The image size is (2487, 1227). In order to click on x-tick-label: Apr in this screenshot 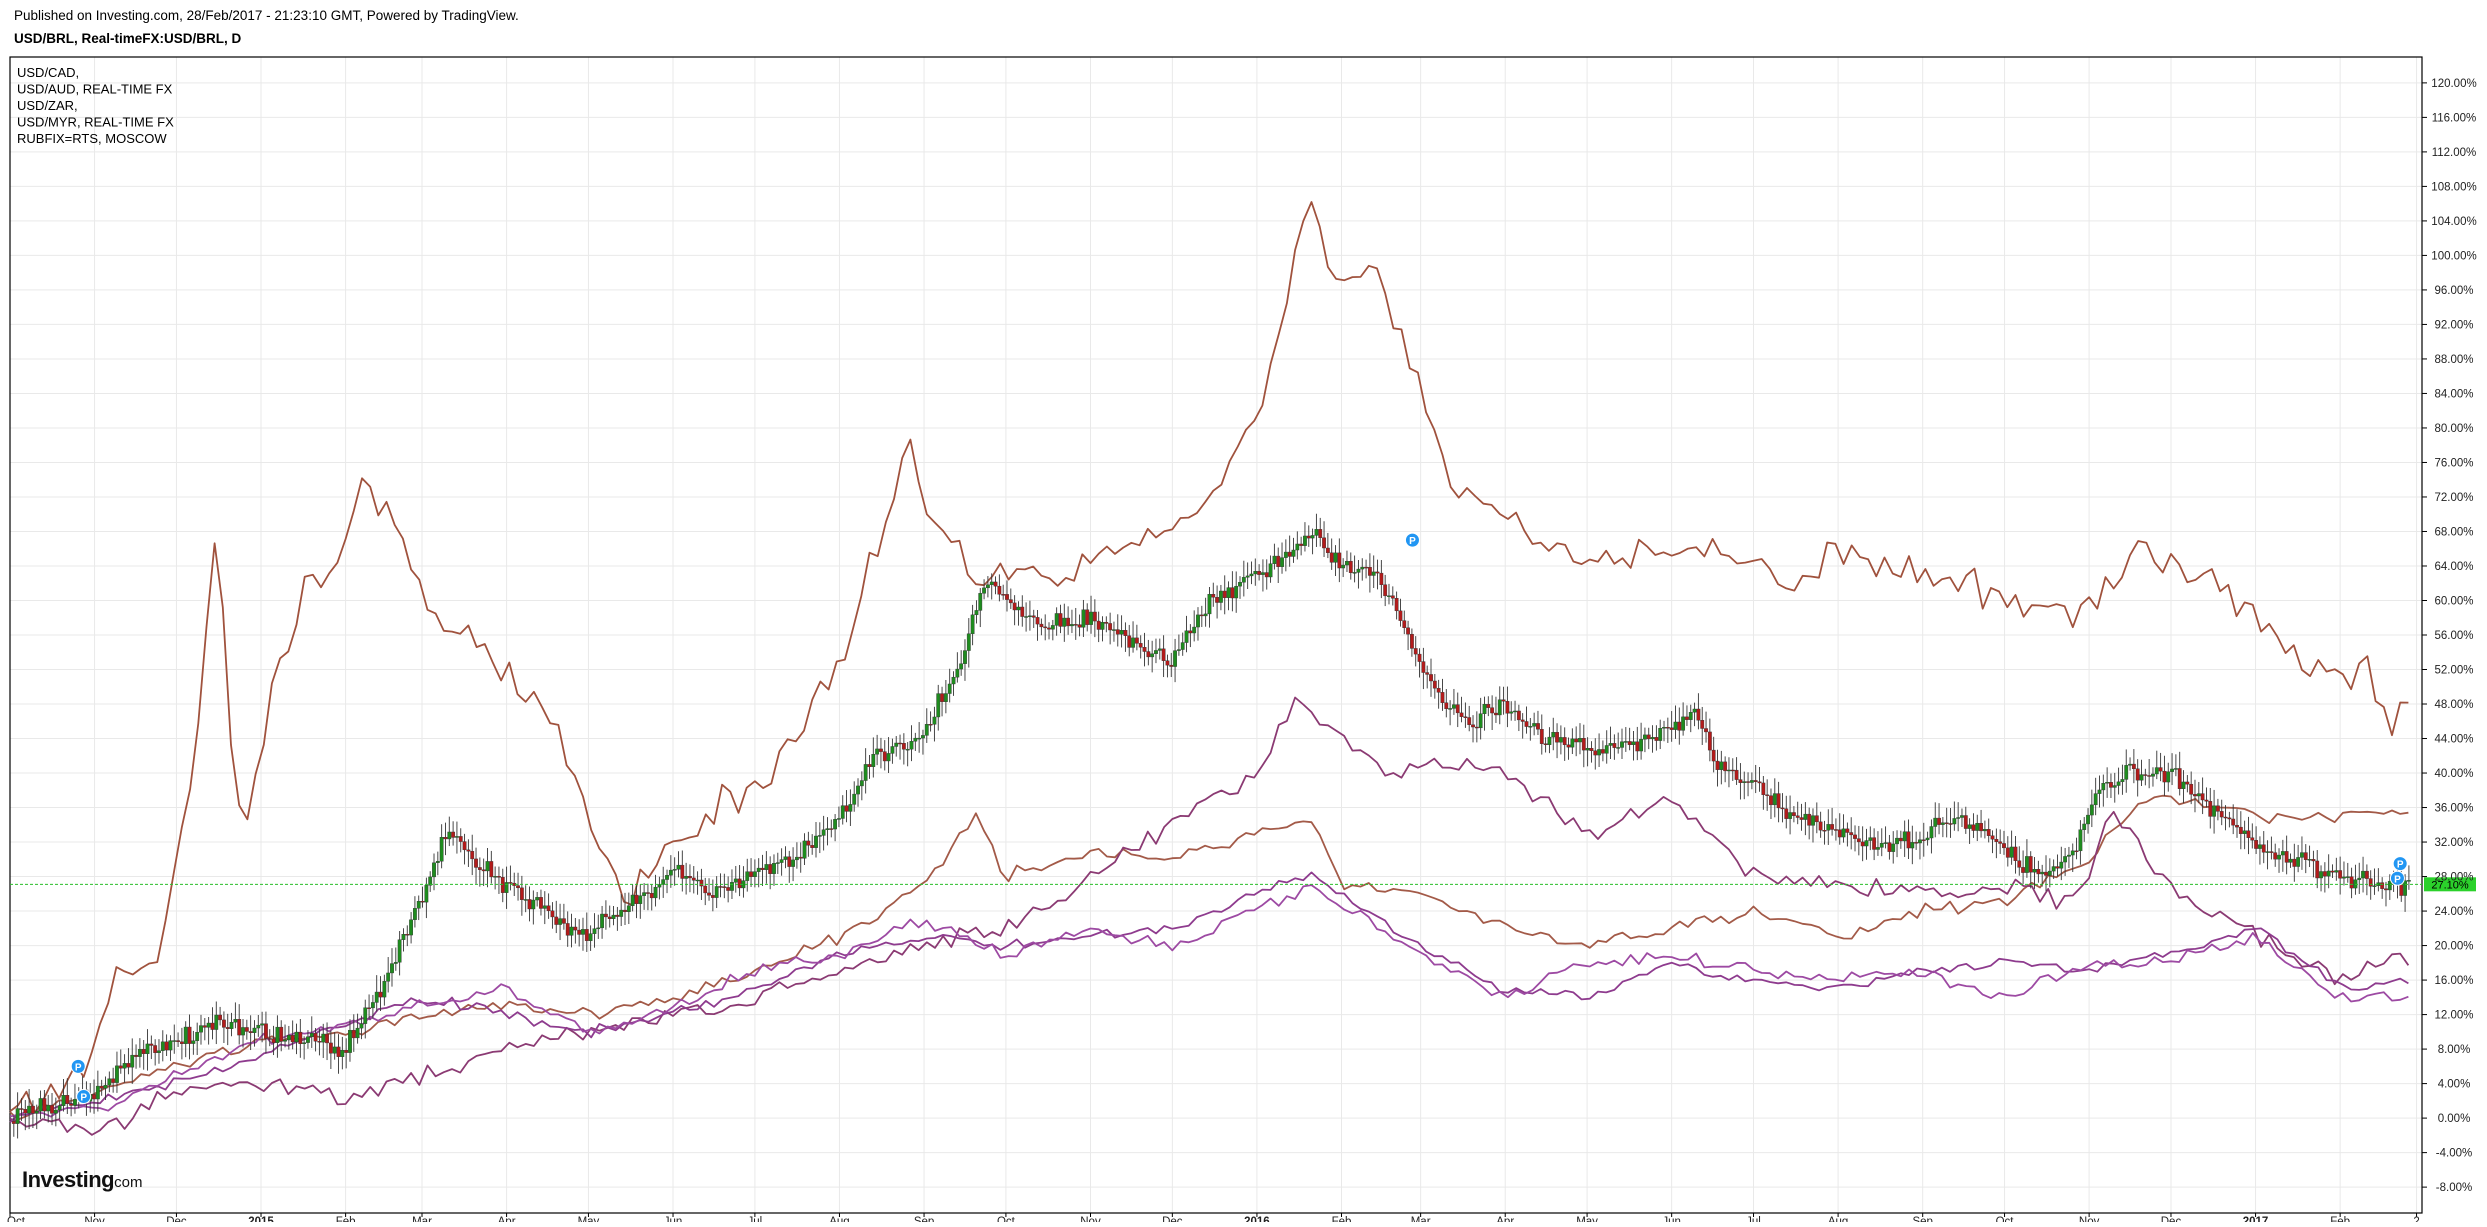, I will do `click(1505, 1219)`.